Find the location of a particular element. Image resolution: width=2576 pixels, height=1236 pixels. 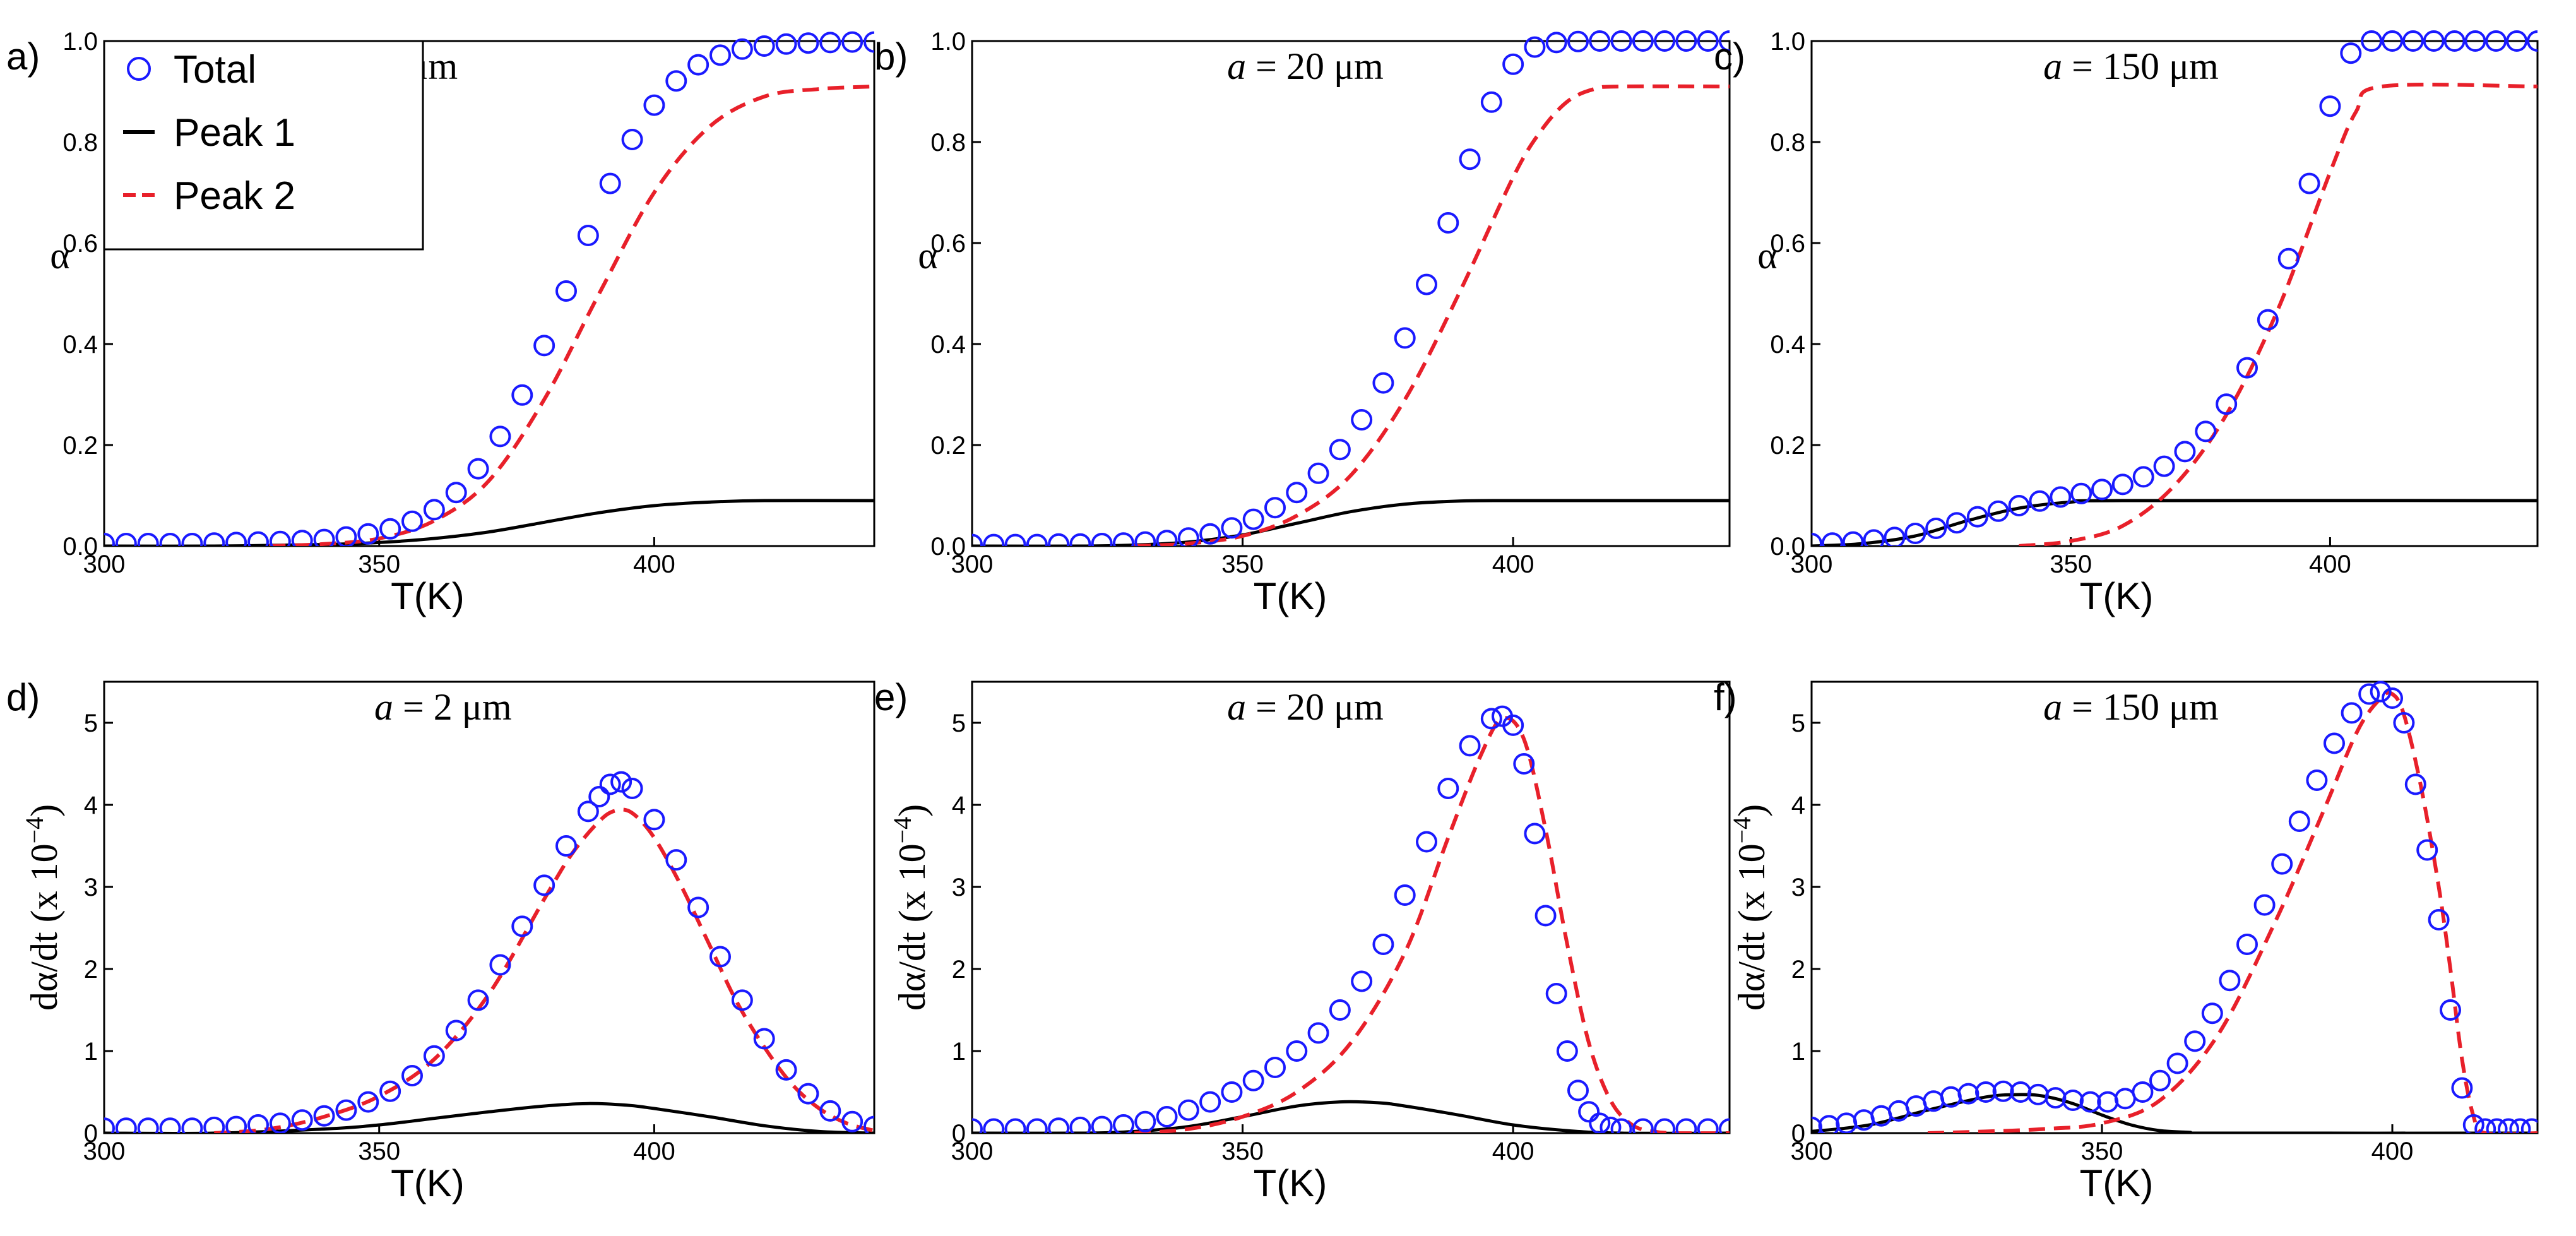

y-tick-label: 0.2 is located at coordinates (1787, 446).